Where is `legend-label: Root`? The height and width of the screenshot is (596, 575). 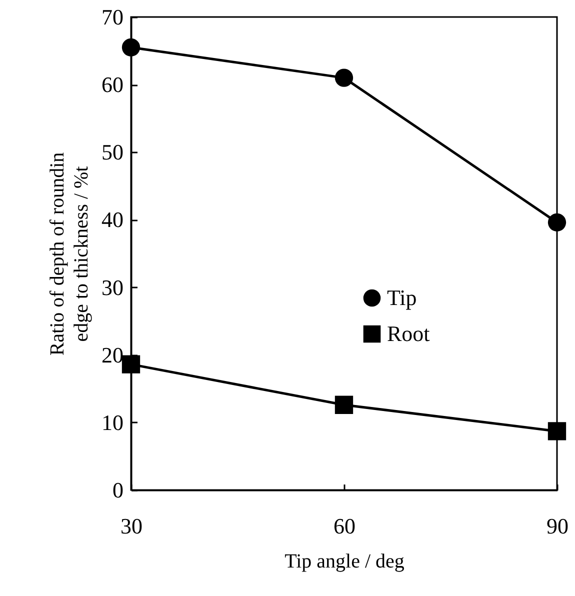
legend-label: Root is located at coordinates (408, 333).